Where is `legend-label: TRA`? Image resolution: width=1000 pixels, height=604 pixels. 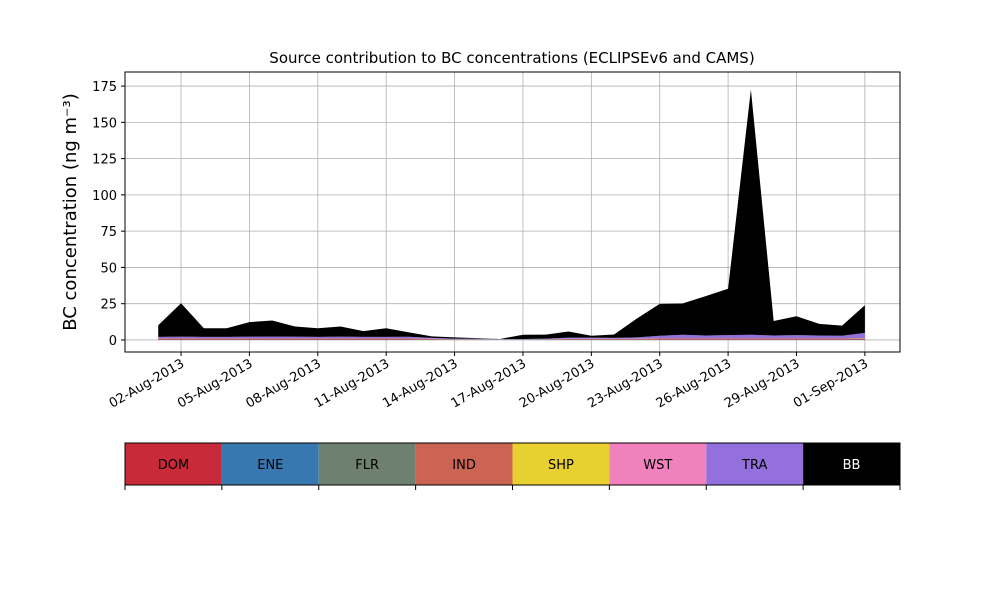
legend-label: TRA is located at coordinates (754, 465).